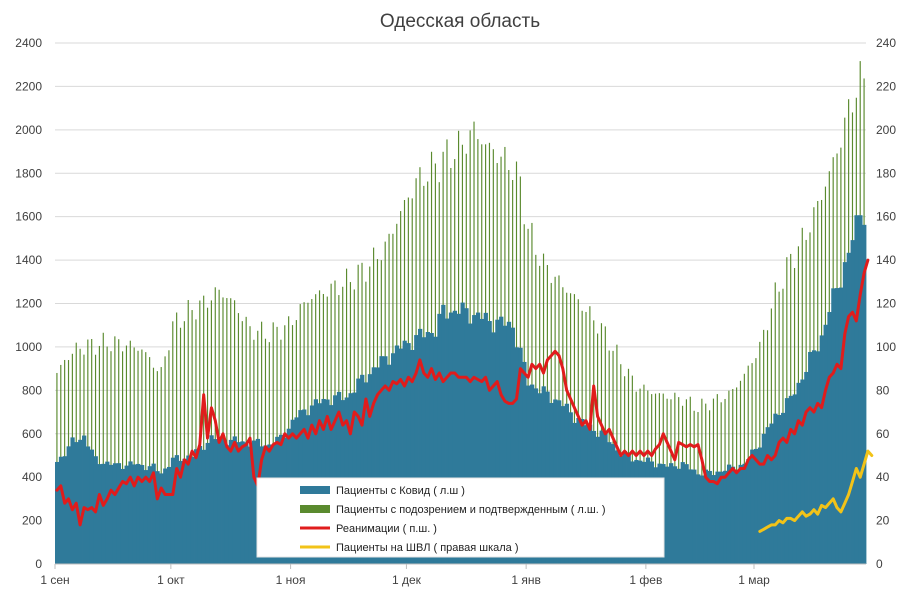 The image size is (922, 600). I want to click on left-axis-tick: 1400, so click(28, 260).